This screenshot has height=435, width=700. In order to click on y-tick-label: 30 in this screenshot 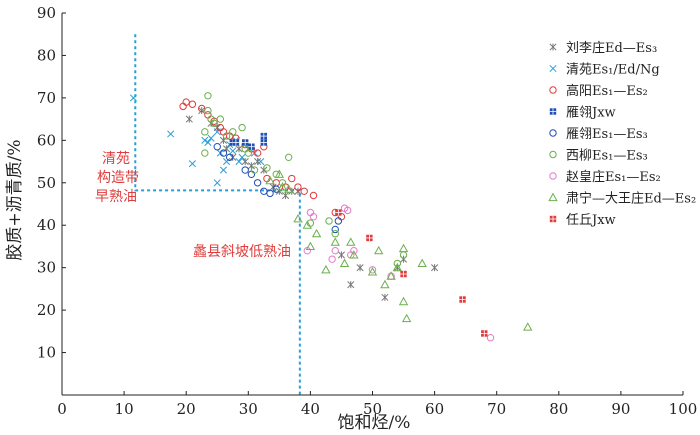, I will do `click(46, 268)`.